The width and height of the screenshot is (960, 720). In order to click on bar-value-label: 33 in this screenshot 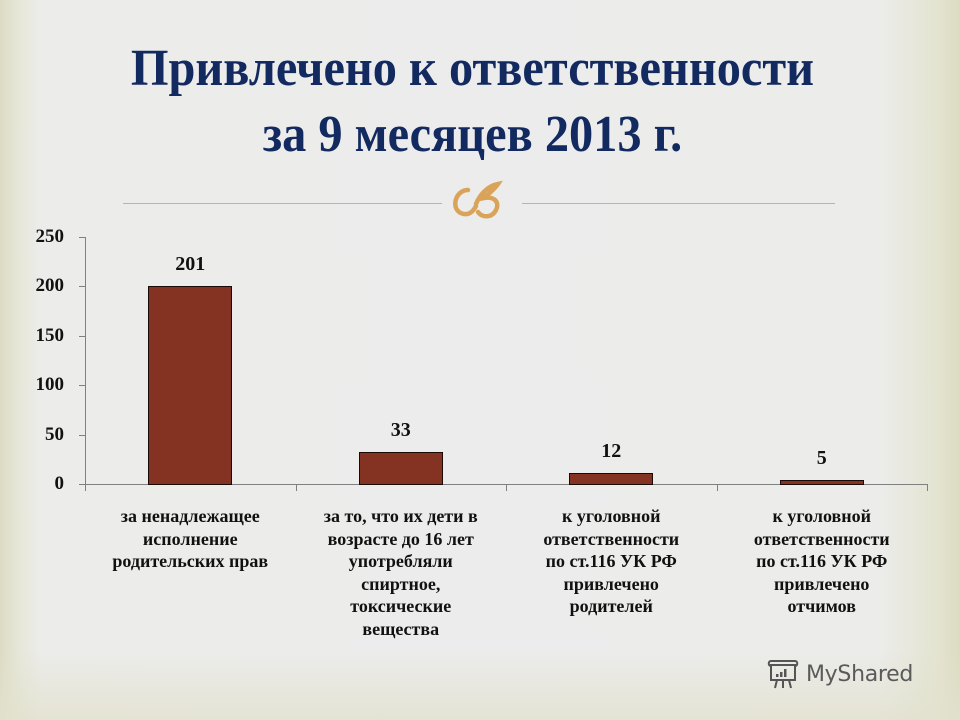, I will do `click(400, 430)`.